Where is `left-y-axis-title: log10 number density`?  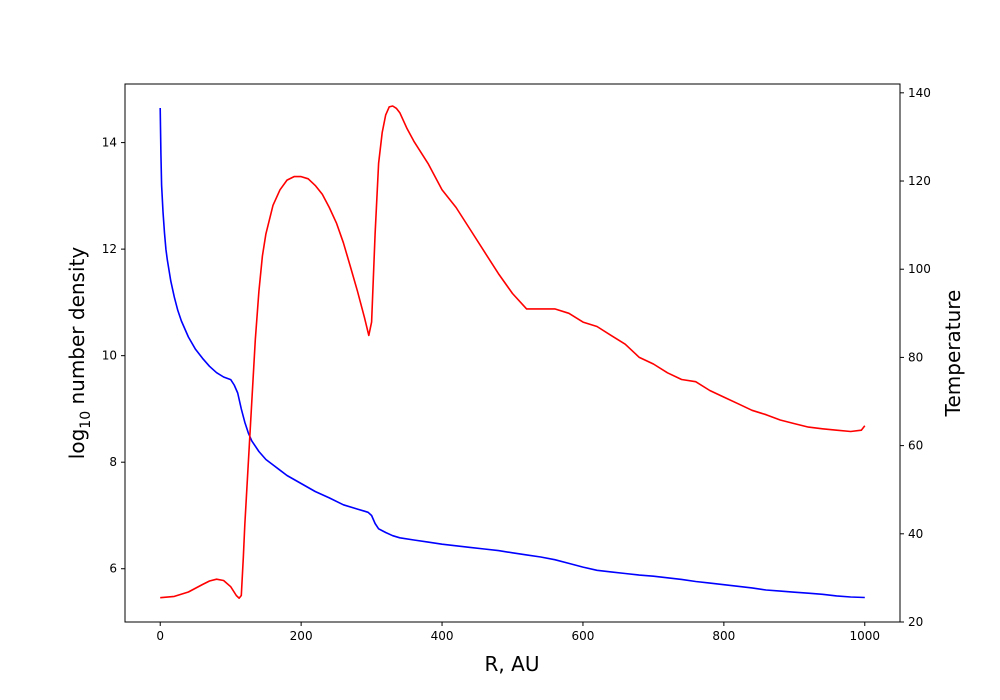 left-y-axis-title: log10 number density is located at coordinates (79, 353).